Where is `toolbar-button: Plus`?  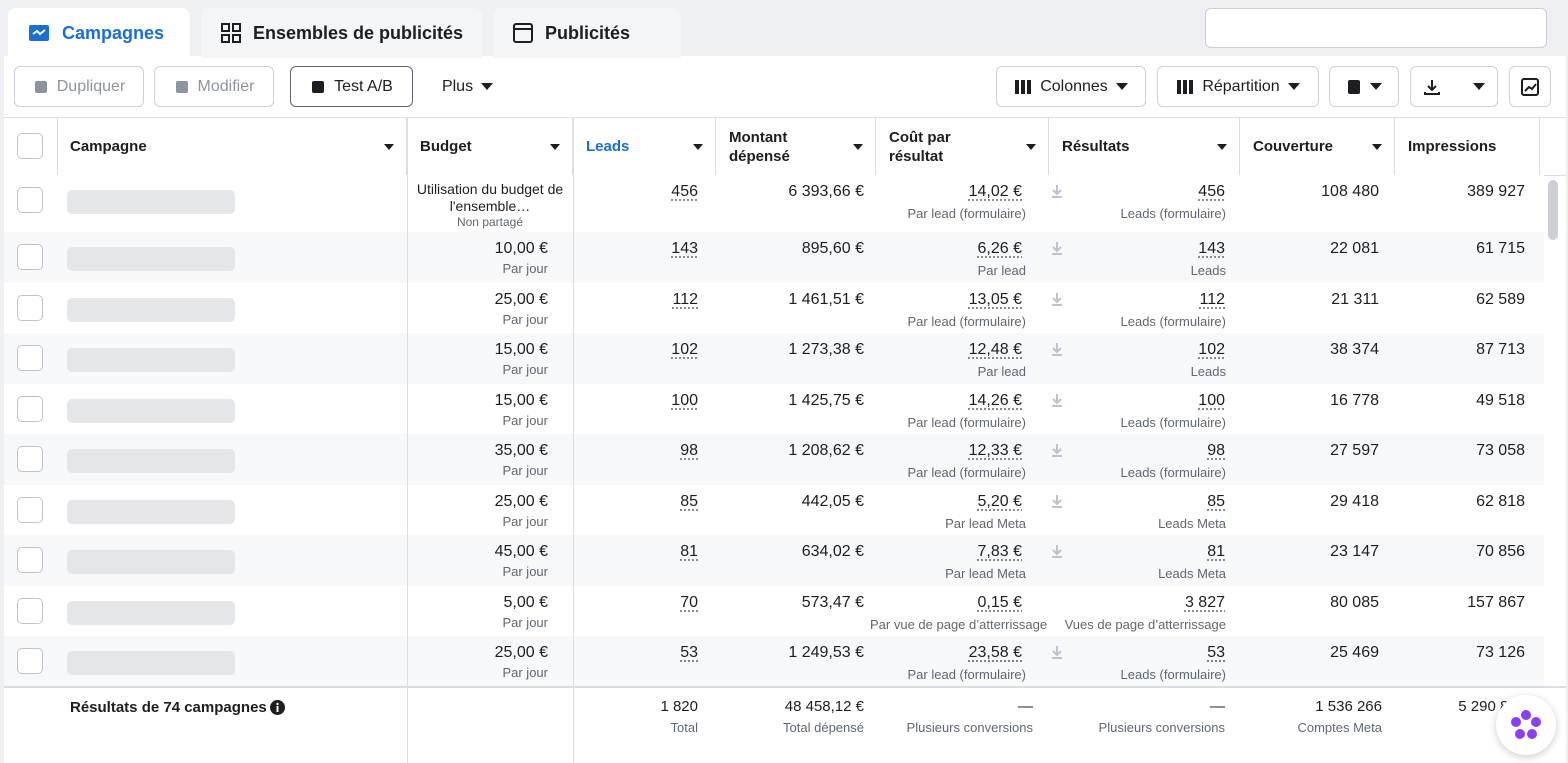 toolbar-button: Plus is located at coordinates (467, 86).